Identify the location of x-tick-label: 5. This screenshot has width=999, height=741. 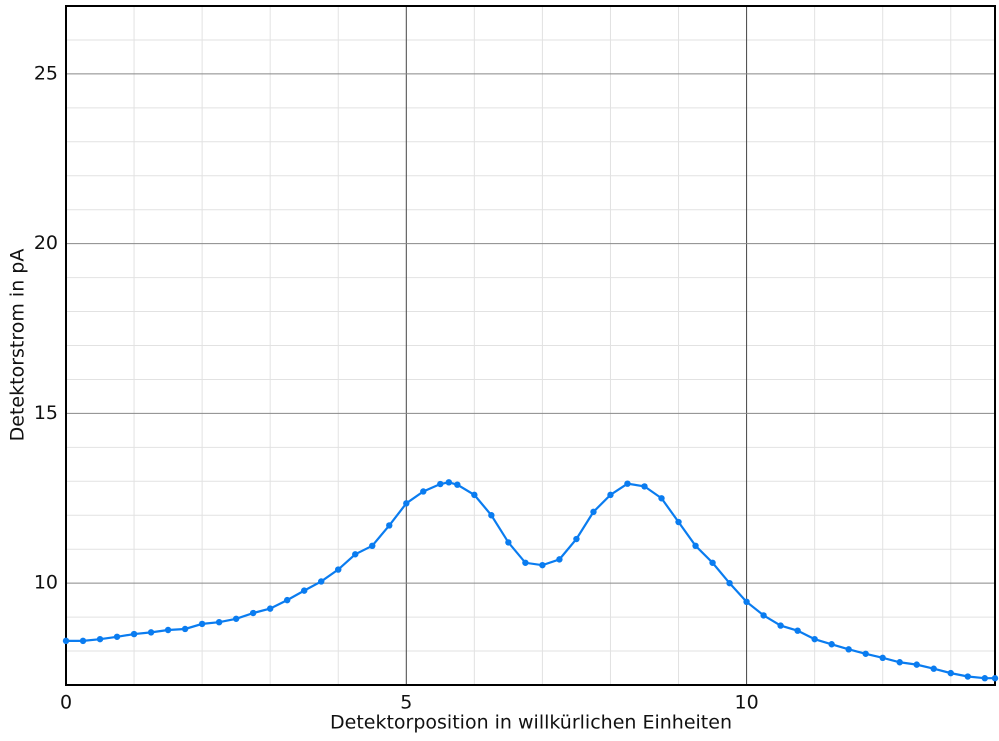
(406, 703).